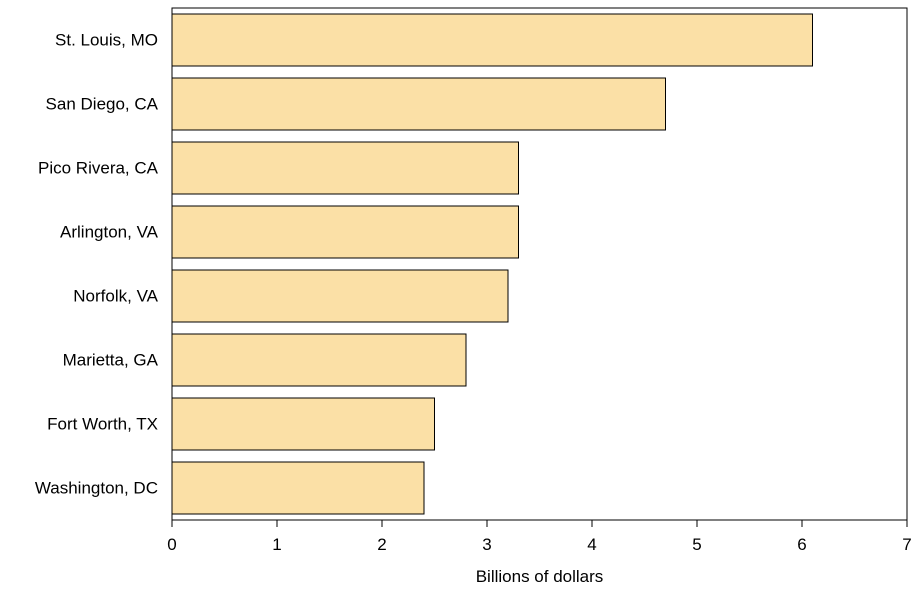 The height and width of the screenshot is (592, 913). What do you see at coordinates (696, 544) in the screenshot?
I see `x-tick-label: 5` at bounding box center [696, 544].